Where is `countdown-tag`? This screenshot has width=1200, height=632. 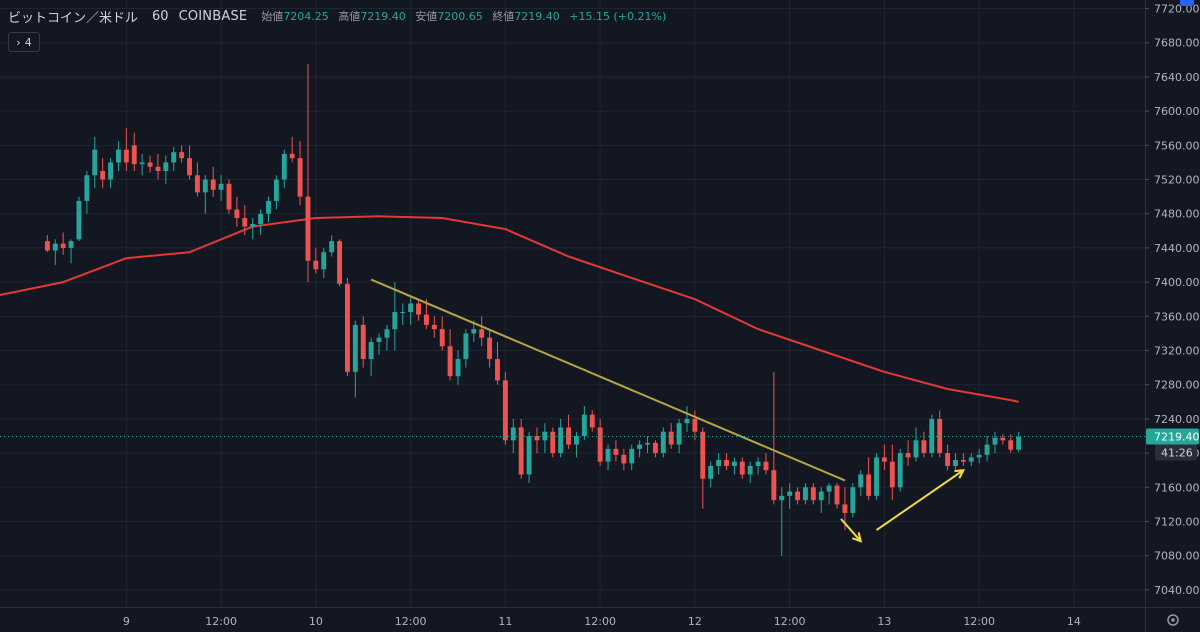
countdown-tag is located at coordinates (1176, 452).